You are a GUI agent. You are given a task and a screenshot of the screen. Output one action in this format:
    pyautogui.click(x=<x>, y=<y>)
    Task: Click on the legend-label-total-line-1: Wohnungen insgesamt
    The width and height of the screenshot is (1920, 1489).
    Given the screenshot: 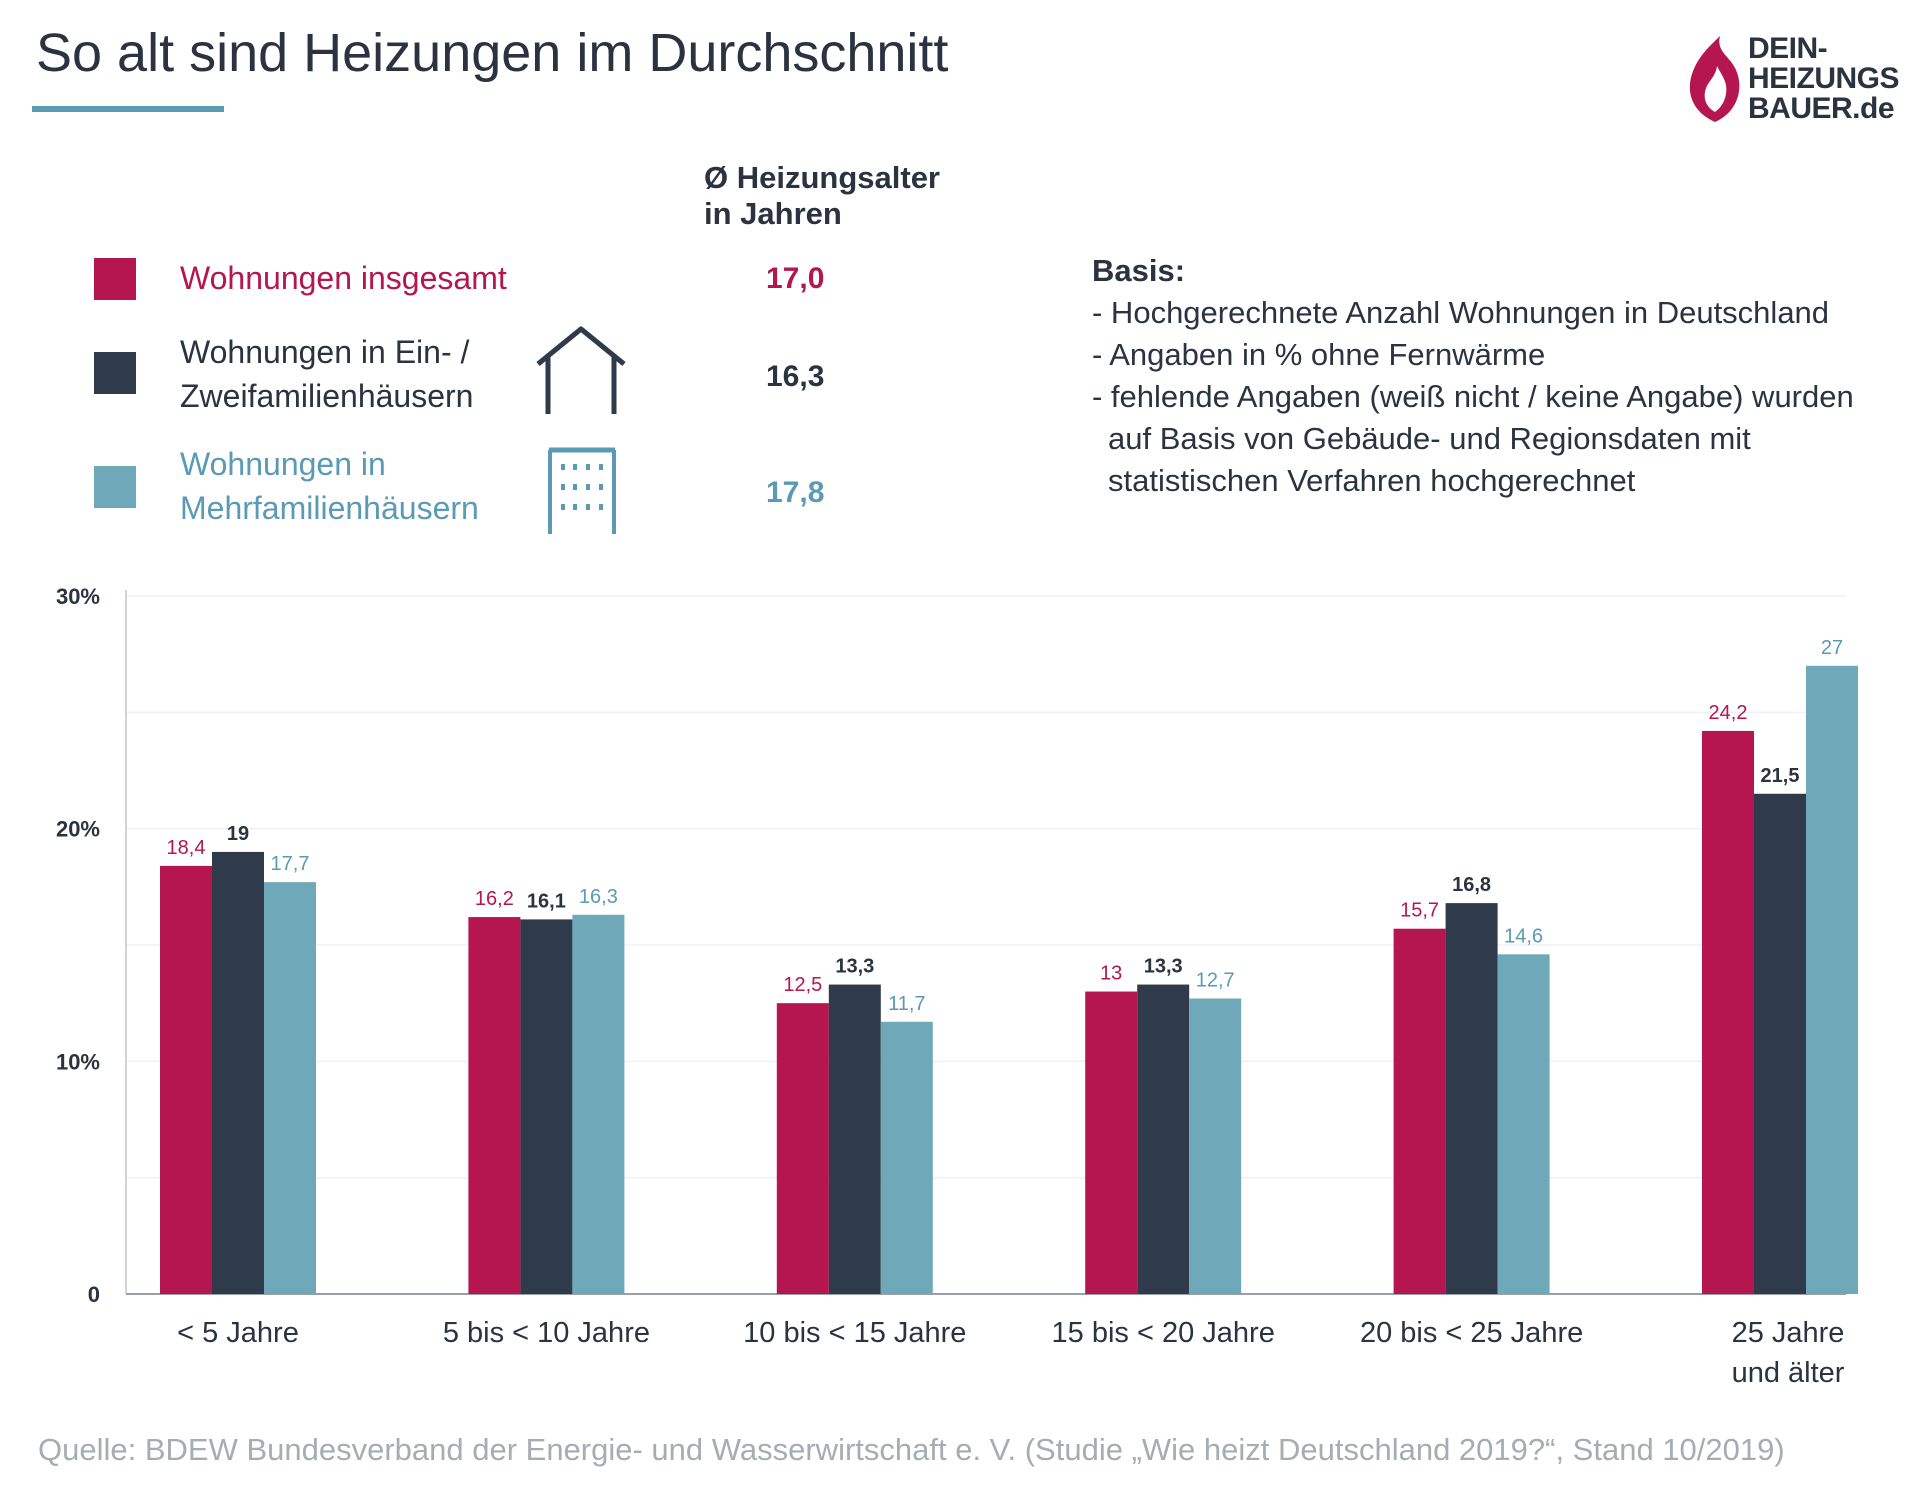 What is the action you would take?
    pyautogui.click(x=343, y=278)
    